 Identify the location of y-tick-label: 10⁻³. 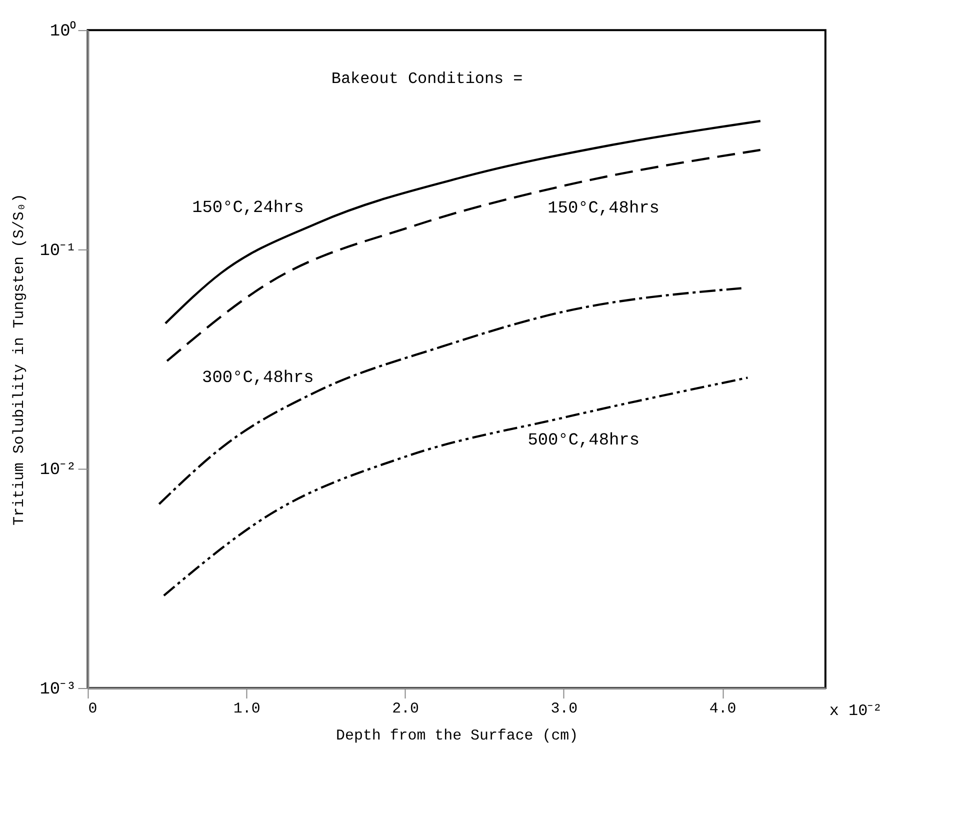
(58, 690).